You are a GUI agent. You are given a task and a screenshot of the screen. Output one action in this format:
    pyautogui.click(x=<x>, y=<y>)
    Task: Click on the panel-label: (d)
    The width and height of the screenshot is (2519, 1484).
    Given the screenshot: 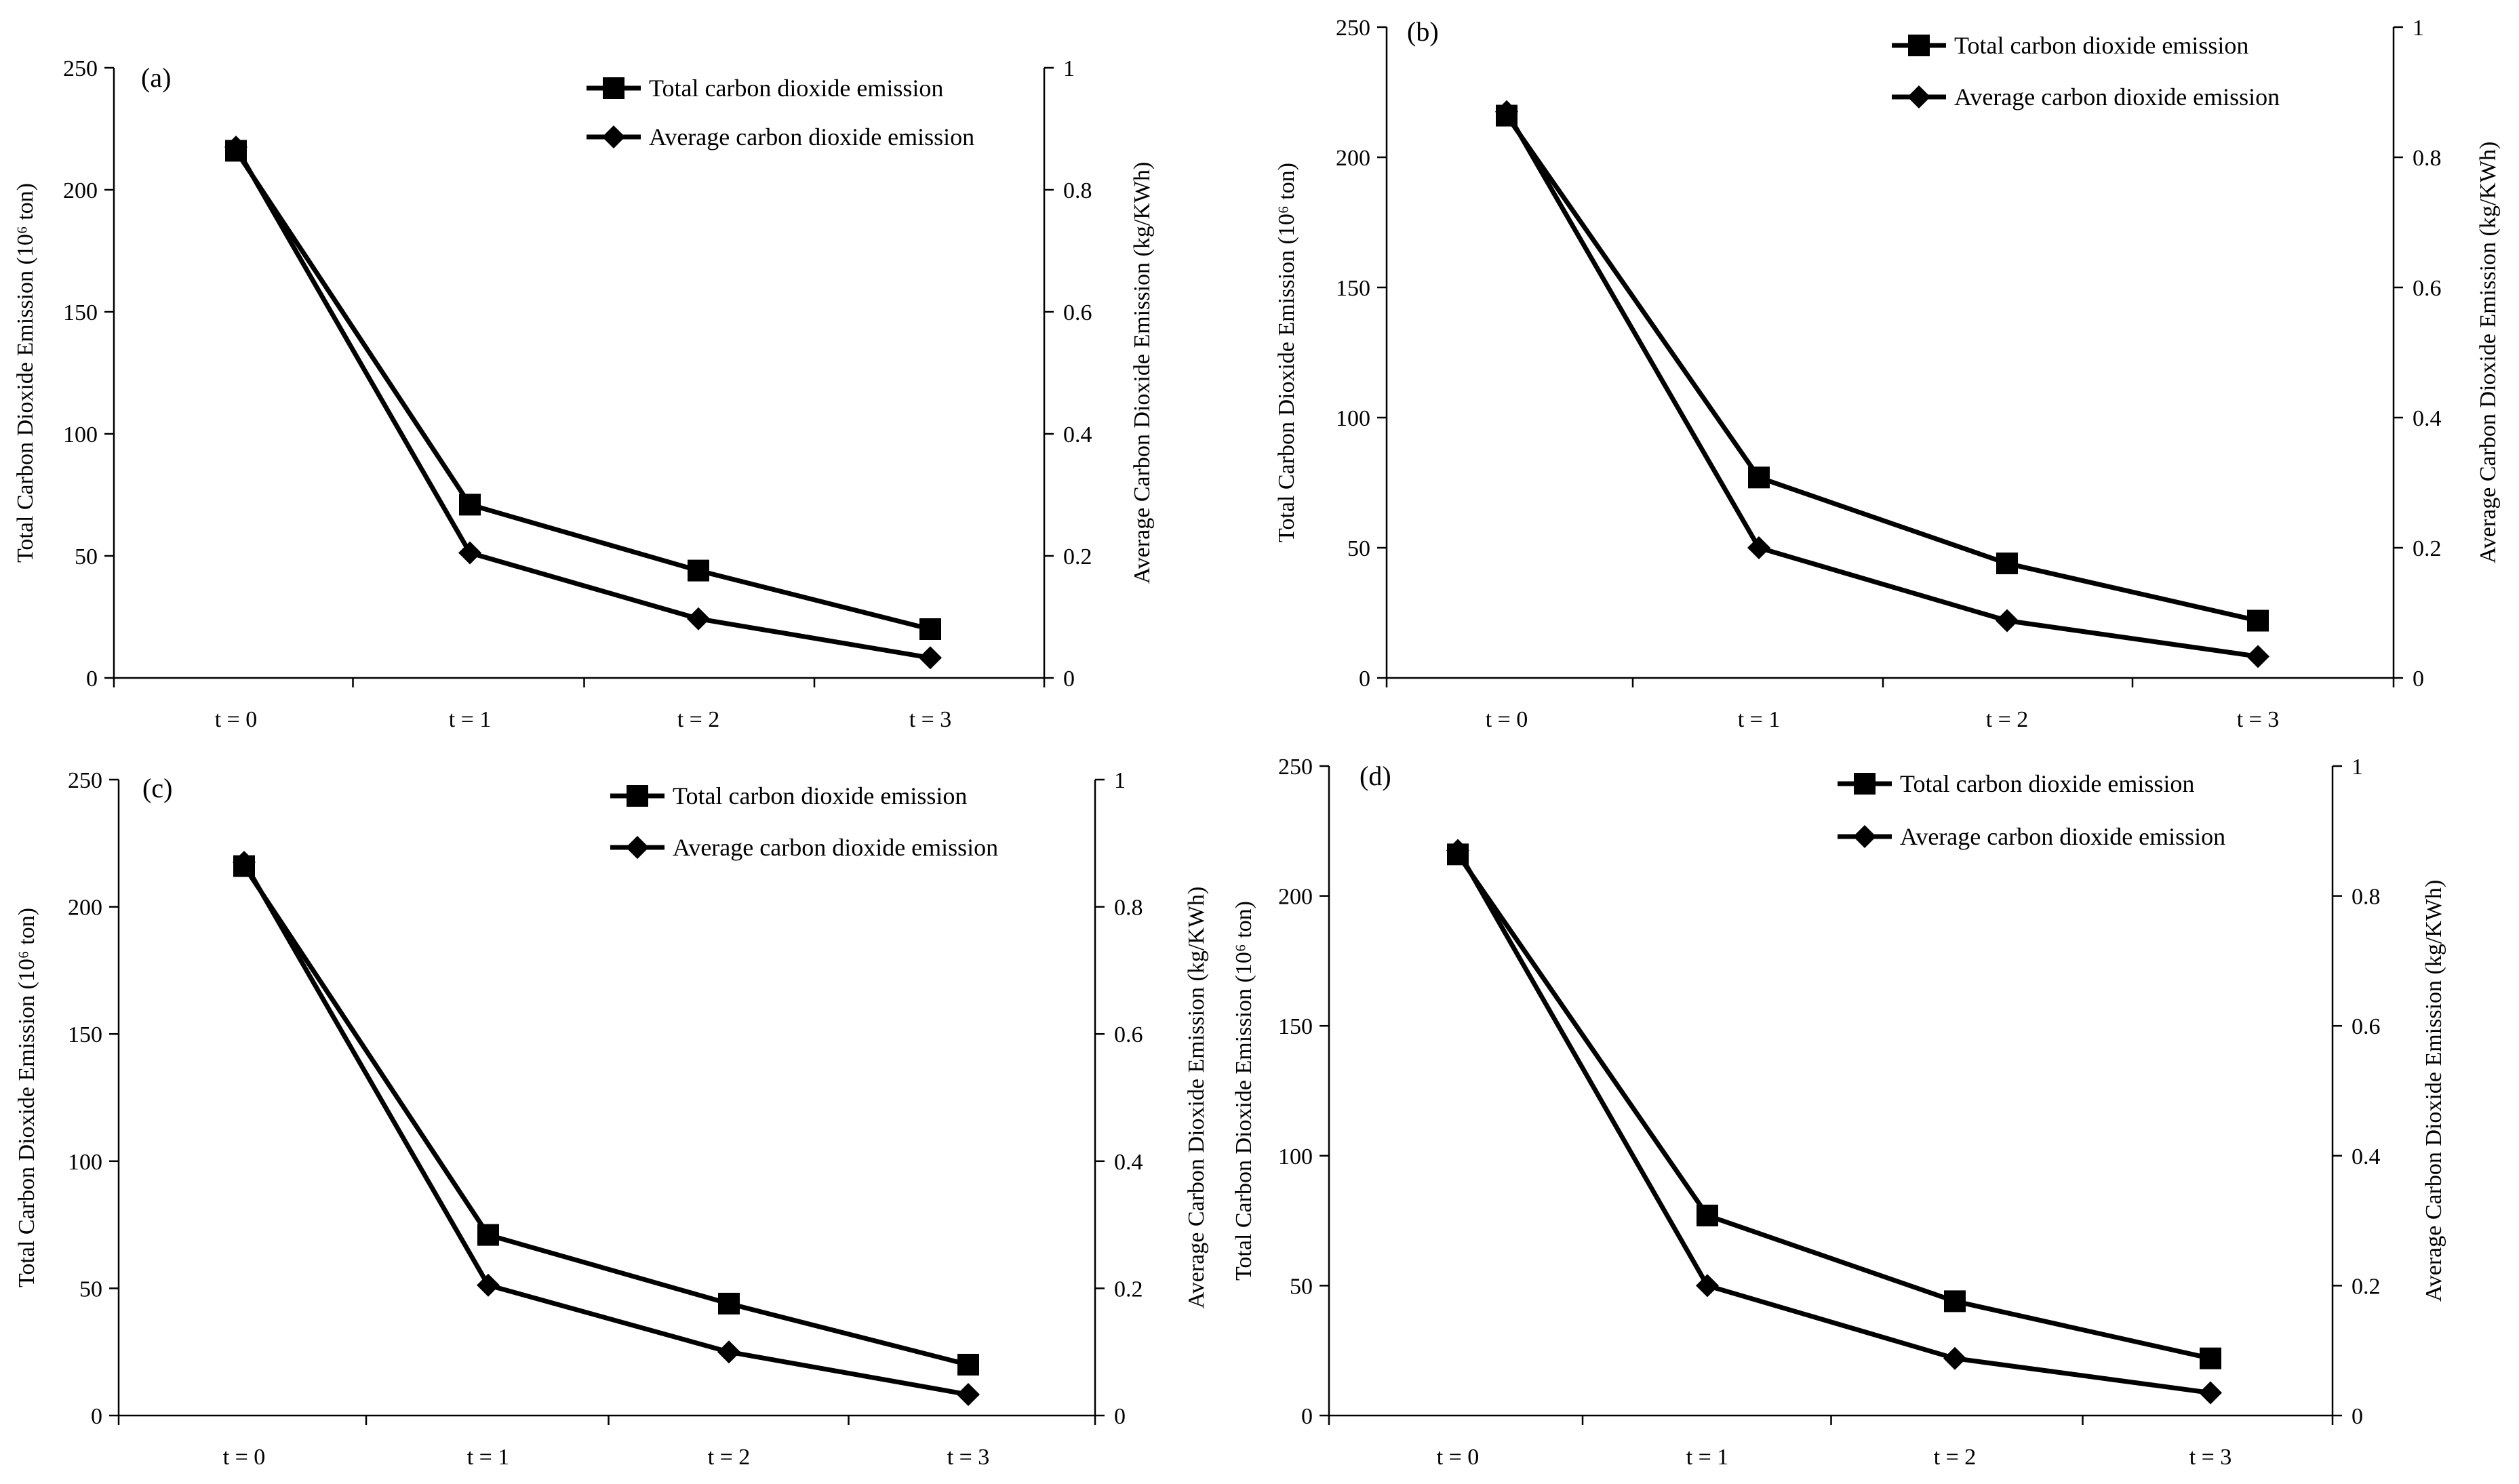 What is the action you would take?
    pyautogui.click(x=1375, y=776)
    